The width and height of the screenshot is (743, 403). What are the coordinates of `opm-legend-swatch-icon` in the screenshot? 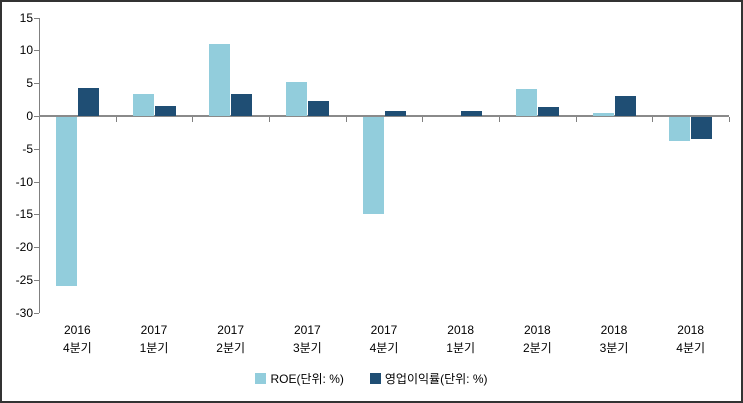 It's located at (375, 378).